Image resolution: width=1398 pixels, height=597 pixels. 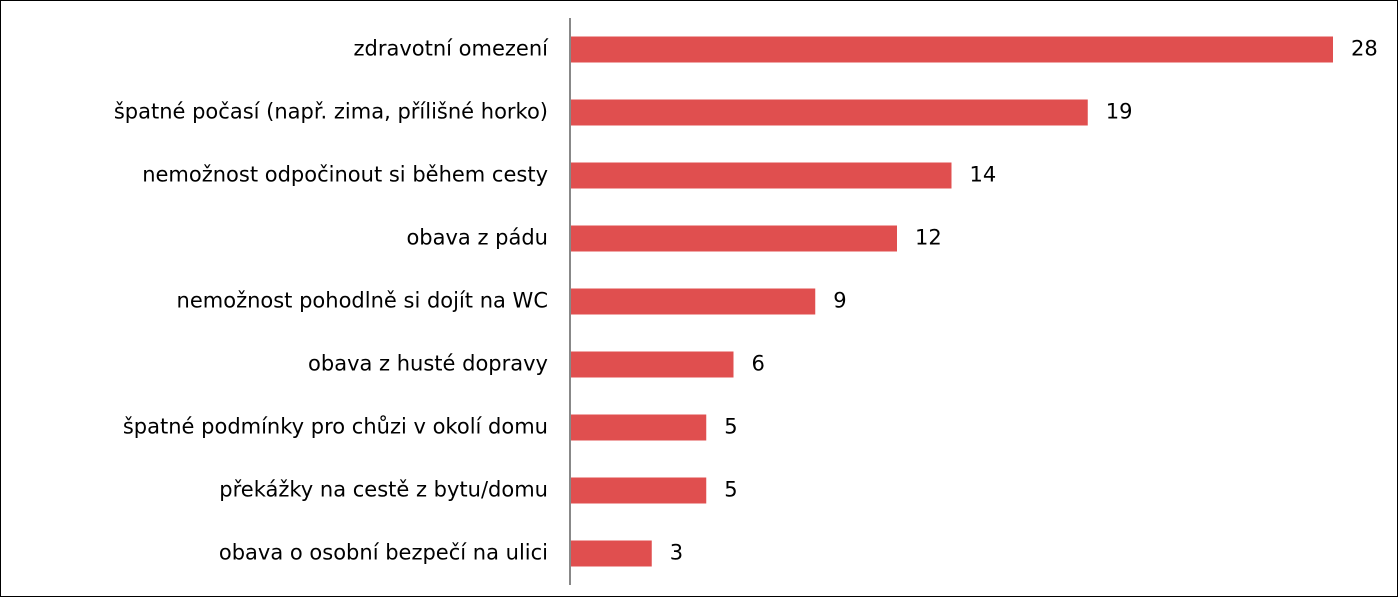 I want to click on value-label: 14, so click(x=983, y=175).